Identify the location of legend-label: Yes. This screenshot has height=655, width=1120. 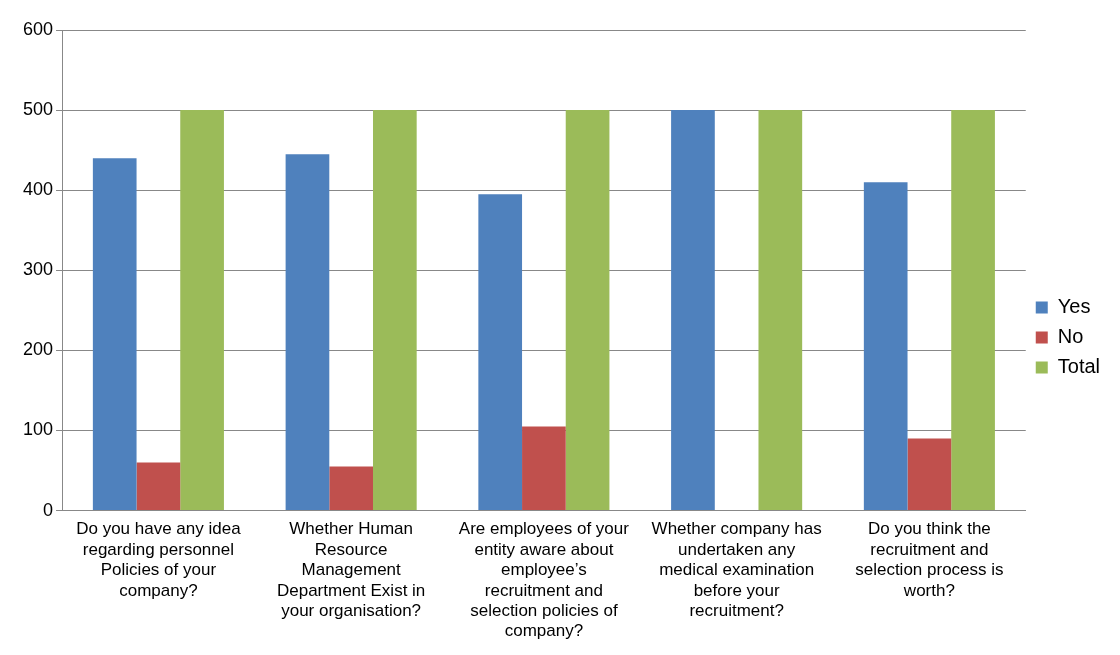
(1074, 306).